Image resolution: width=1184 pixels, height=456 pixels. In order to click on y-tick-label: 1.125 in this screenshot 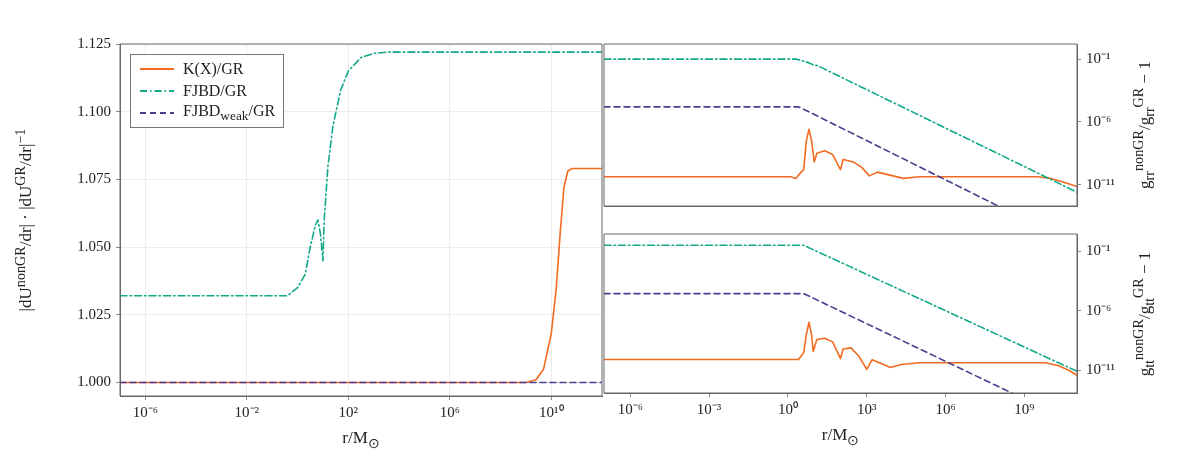, I will do `click(94, 42)`.